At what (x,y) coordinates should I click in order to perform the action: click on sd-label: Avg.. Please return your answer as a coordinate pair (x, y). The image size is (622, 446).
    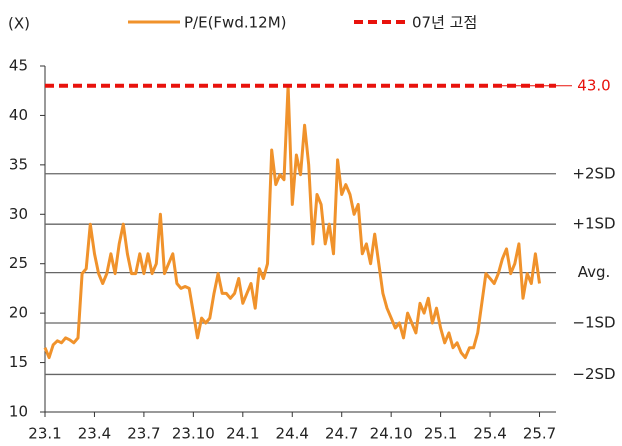
    Looking at the image, I should click on (594, 272).